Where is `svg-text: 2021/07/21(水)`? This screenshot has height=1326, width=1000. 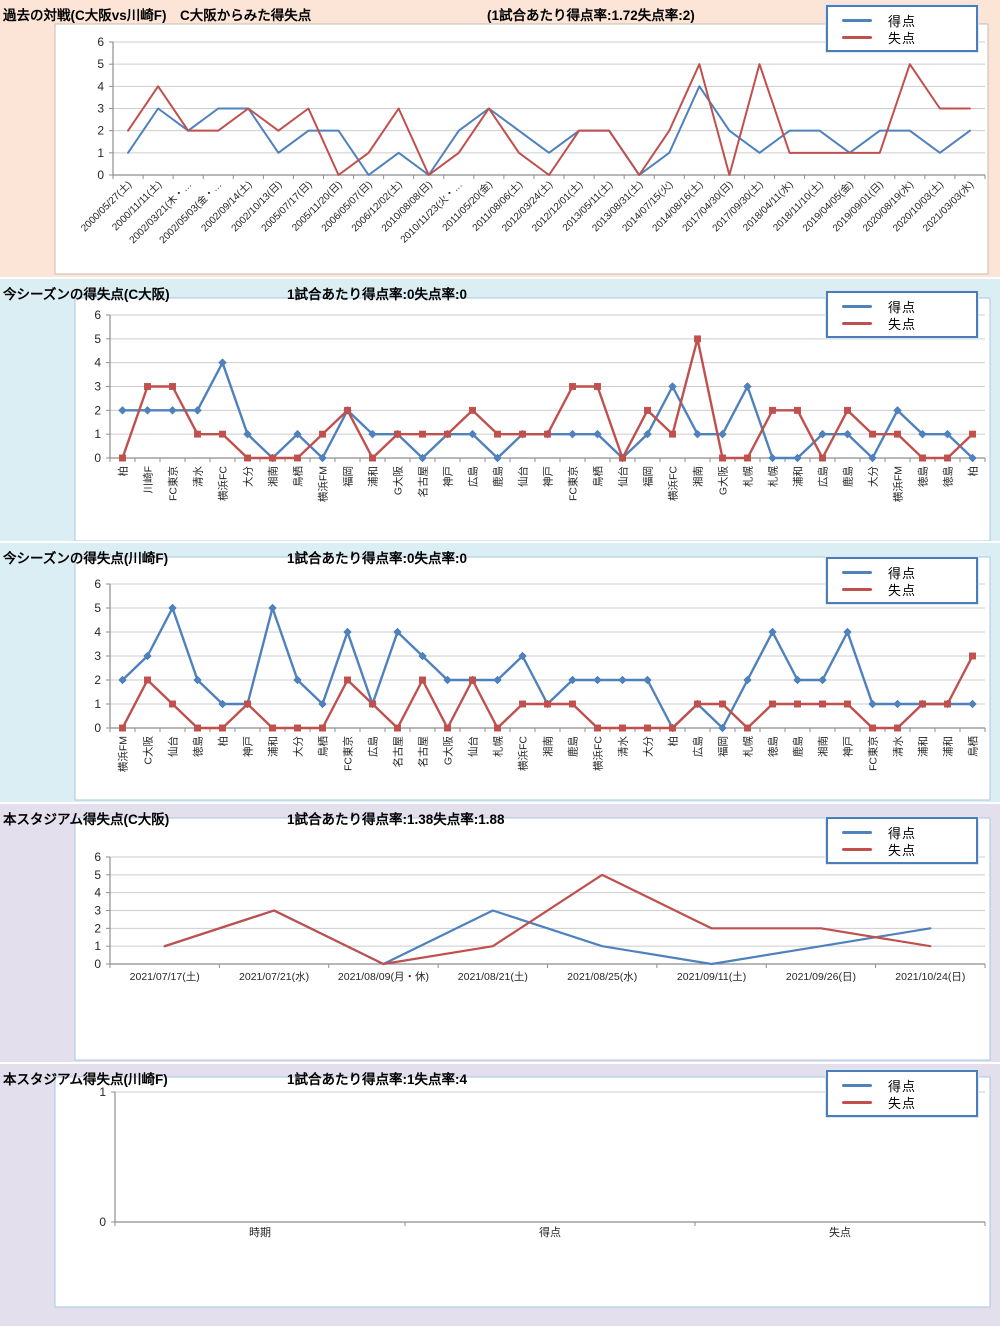 svg-text: 2021/07/21(水) is located at coordinates (274, 977).